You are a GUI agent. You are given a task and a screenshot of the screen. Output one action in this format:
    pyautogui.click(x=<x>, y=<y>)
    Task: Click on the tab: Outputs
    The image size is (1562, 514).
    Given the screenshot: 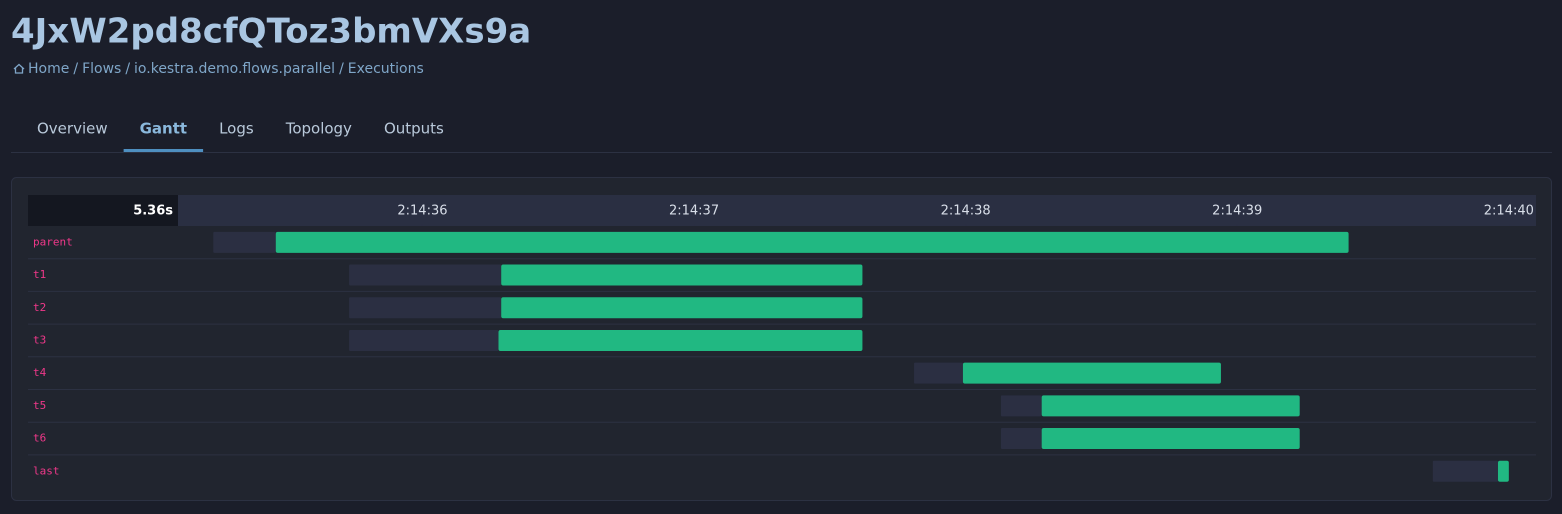 What is the action you would take?
    pyautogui.click(x=414, y=129)
    